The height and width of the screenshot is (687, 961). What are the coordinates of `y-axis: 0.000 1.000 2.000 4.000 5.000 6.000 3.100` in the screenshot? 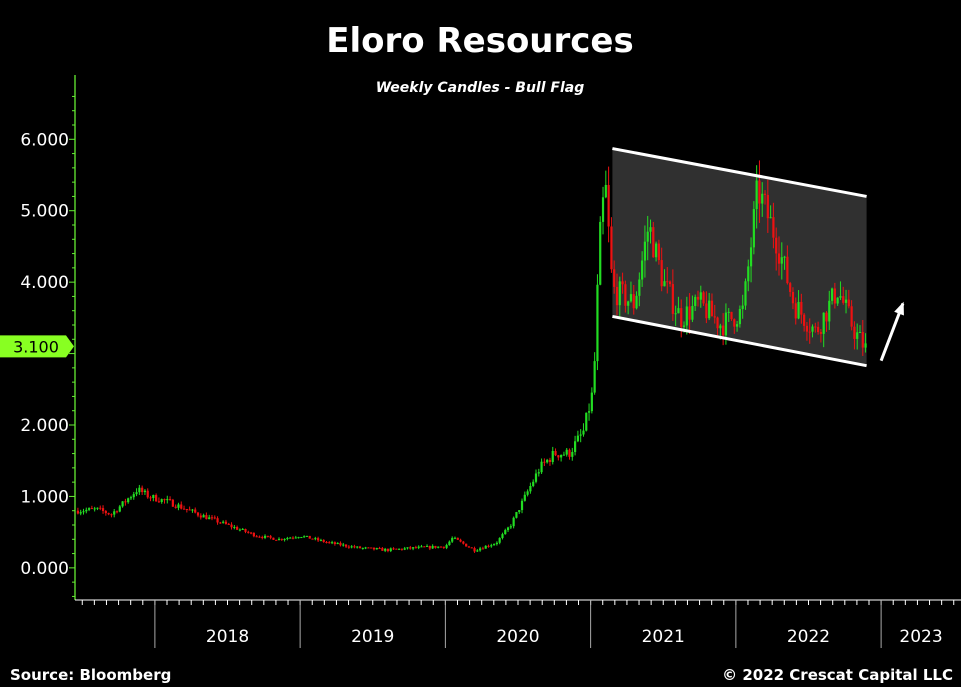 It's located at (38, 337).